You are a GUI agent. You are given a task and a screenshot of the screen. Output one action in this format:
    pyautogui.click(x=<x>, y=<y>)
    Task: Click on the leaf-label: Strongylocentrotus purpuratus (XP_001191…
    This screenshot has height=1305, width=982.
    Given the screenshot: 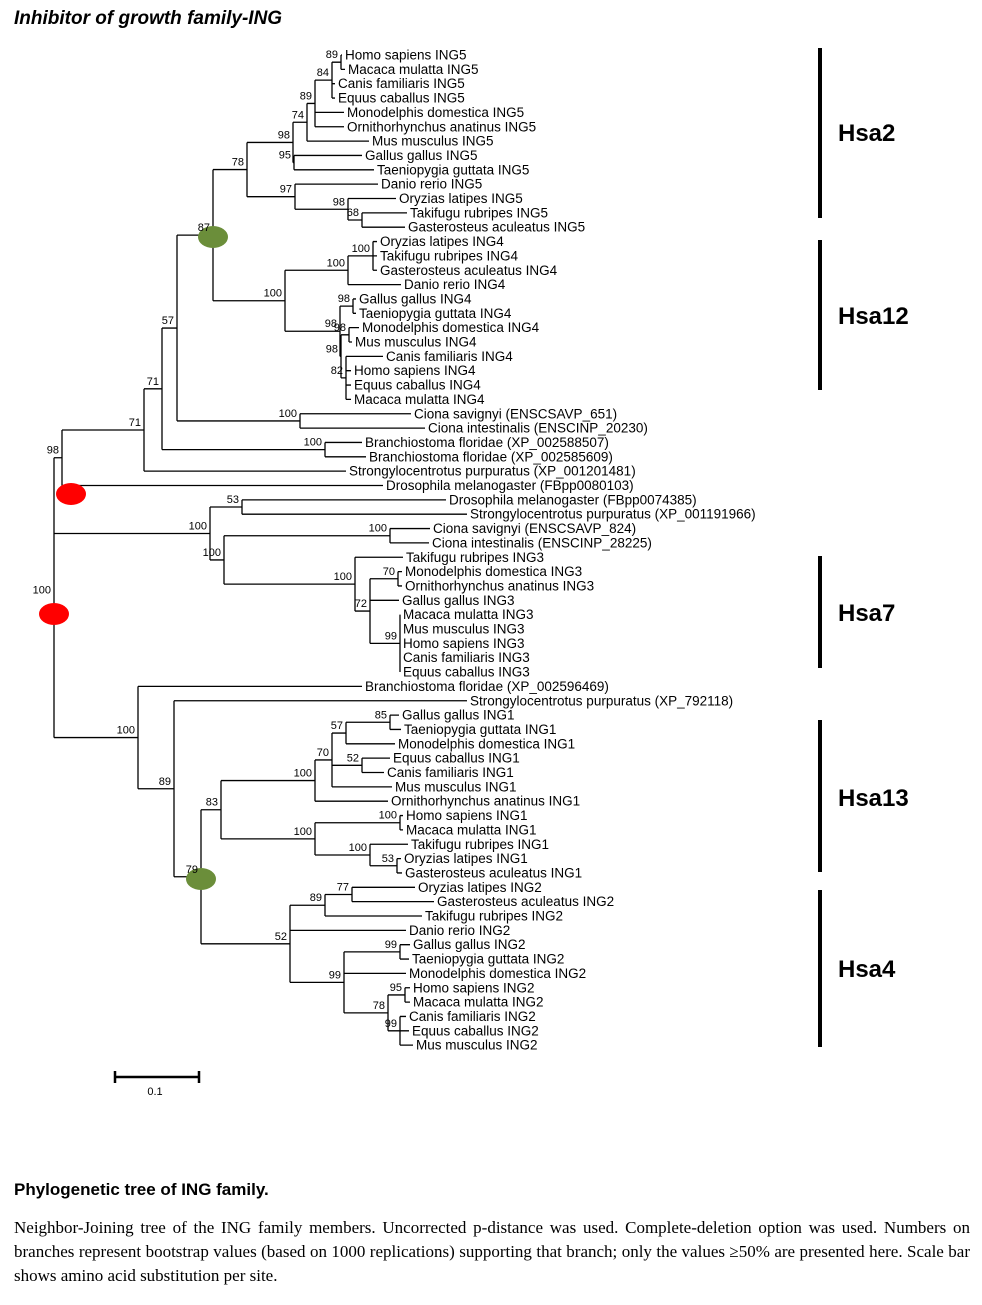 What is the action you would take?
    pyautogui.click(x=613, y=514)
    